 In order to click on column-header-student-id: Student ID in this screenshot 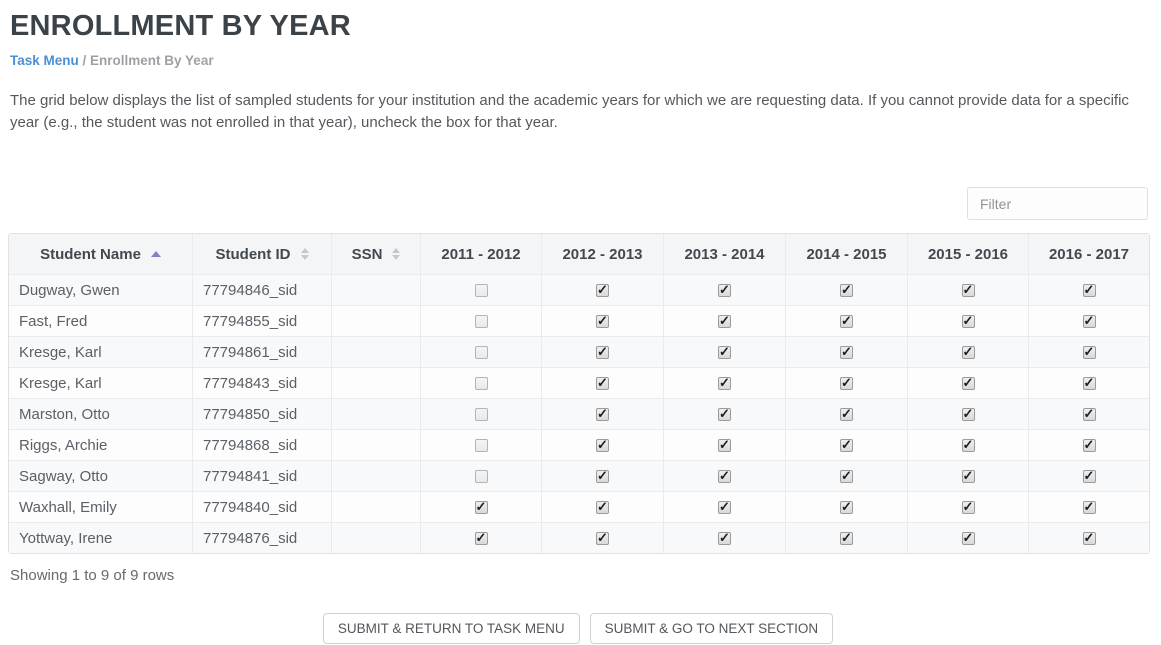, I will do `click(261, 254)`.